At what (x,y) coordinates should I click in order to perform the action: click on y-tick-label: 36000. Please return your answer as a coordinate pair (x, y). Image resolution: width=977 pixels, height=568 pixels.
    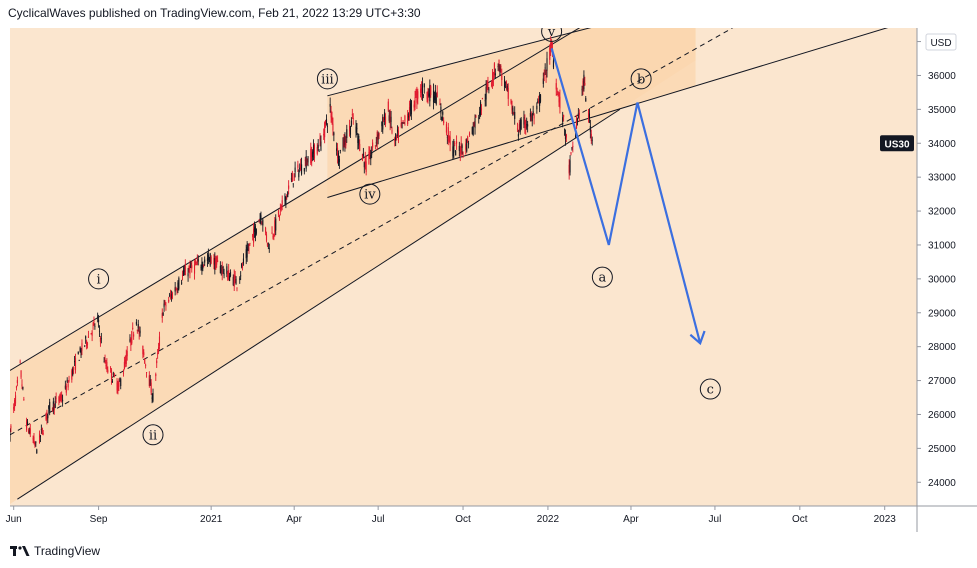
    Looking at the image, I should click on (942, 76).